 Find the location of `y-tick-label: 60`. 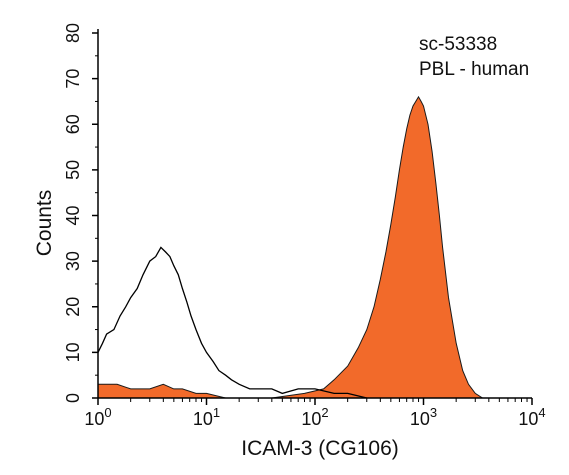

y-tick-label: 60 is located at coordinates (73, 124).